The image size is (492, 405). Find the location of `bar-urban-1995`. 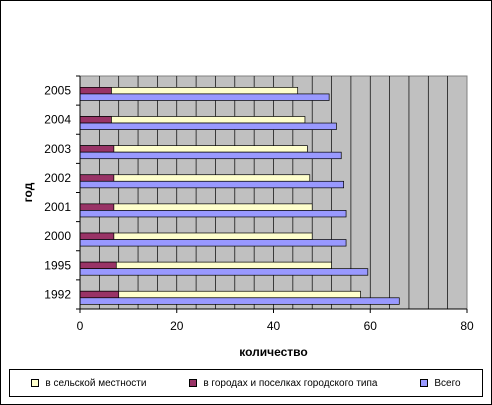

bar-urban-1995 is located at coordinates (98, 265).